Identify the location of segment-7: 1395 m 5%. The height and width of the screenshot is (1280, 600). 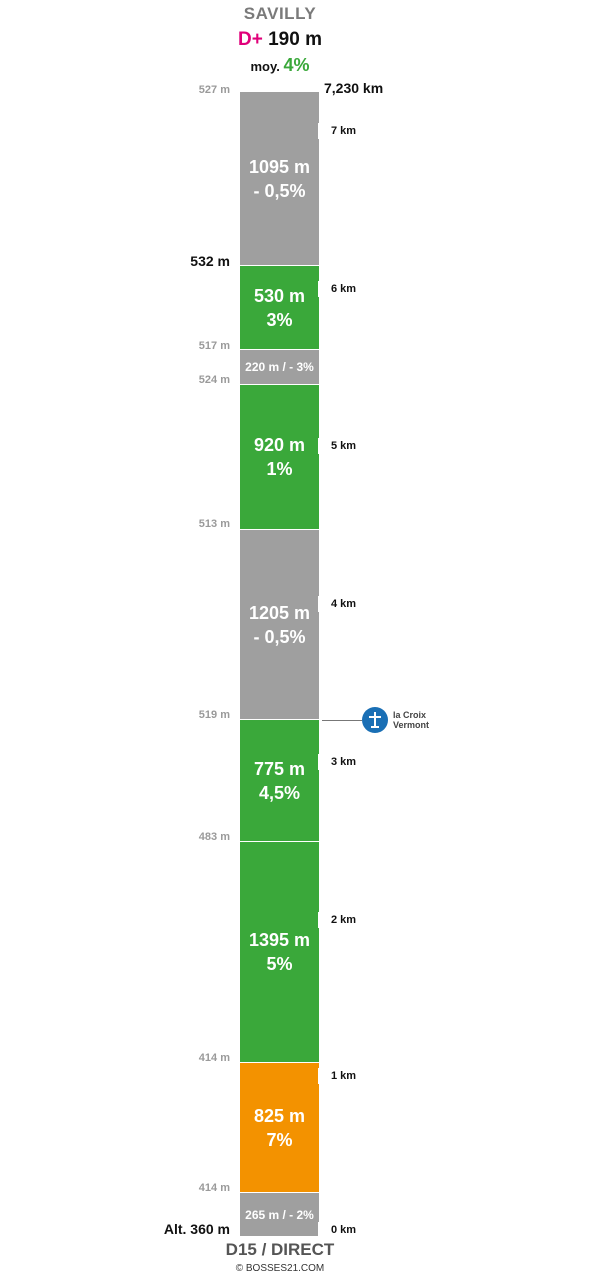
(279, 952).